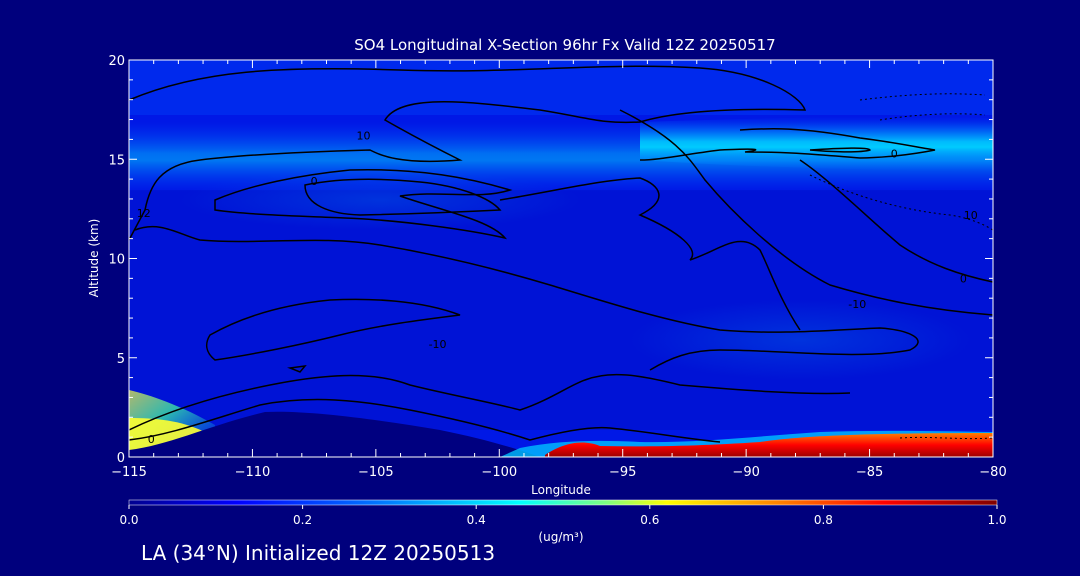  Describe the element at coordinates (560, 537) in the screenshot. I see `colorbar-units: (ug/m³)` at that location.